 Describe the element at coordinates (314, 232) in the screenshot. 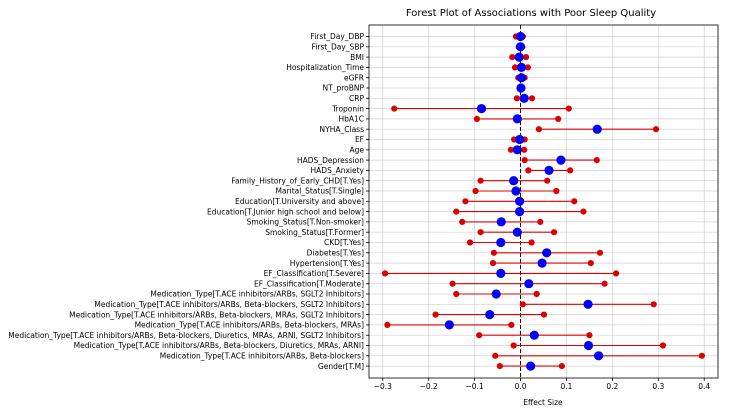

I see `row-label: Smoking_Status[T.Former]` at that location.